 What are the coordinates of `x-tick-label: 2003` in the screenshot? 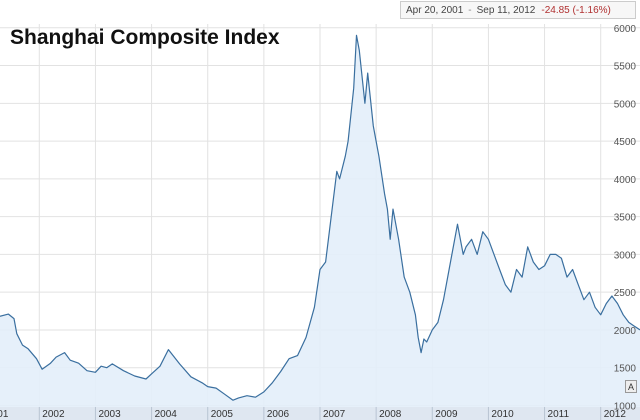 It's located at (109, 414).